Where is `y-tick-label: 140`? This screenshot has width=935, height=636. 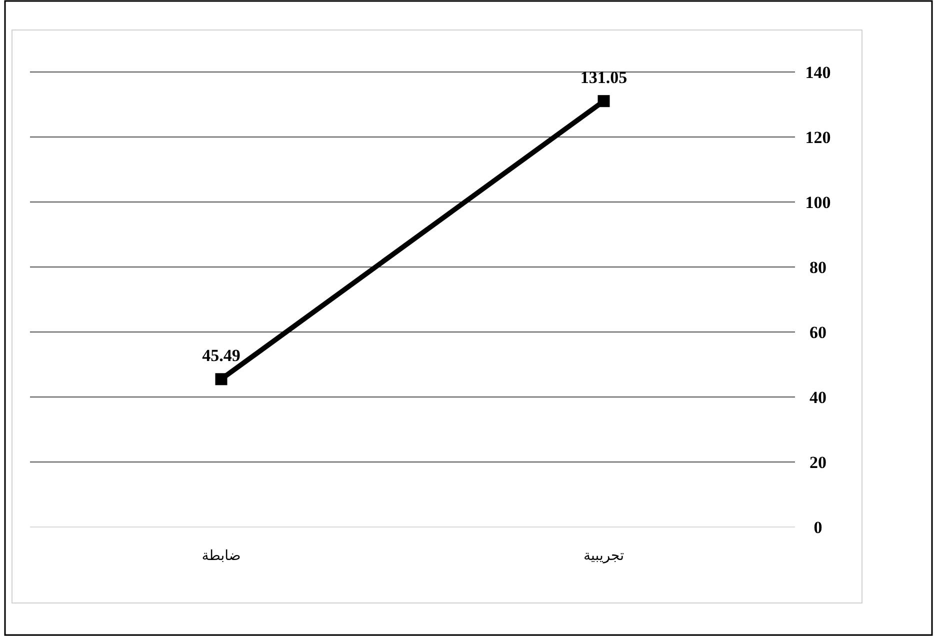 y-tick-label: 140 is located at coordinates (818, 72).